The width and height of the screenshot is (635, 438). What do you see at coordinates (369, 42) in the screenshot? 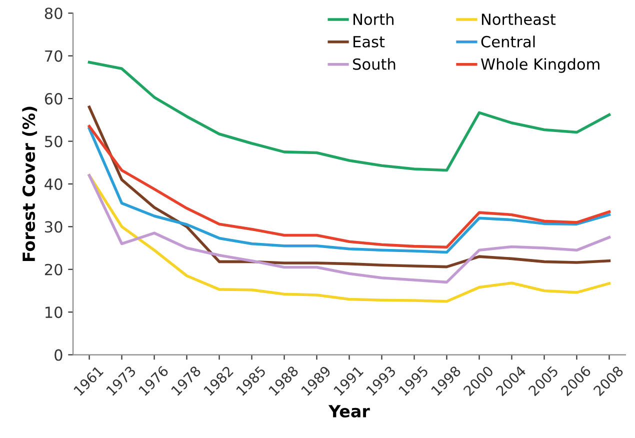
I see `legend-label: East` at bounding box center [369, 42].